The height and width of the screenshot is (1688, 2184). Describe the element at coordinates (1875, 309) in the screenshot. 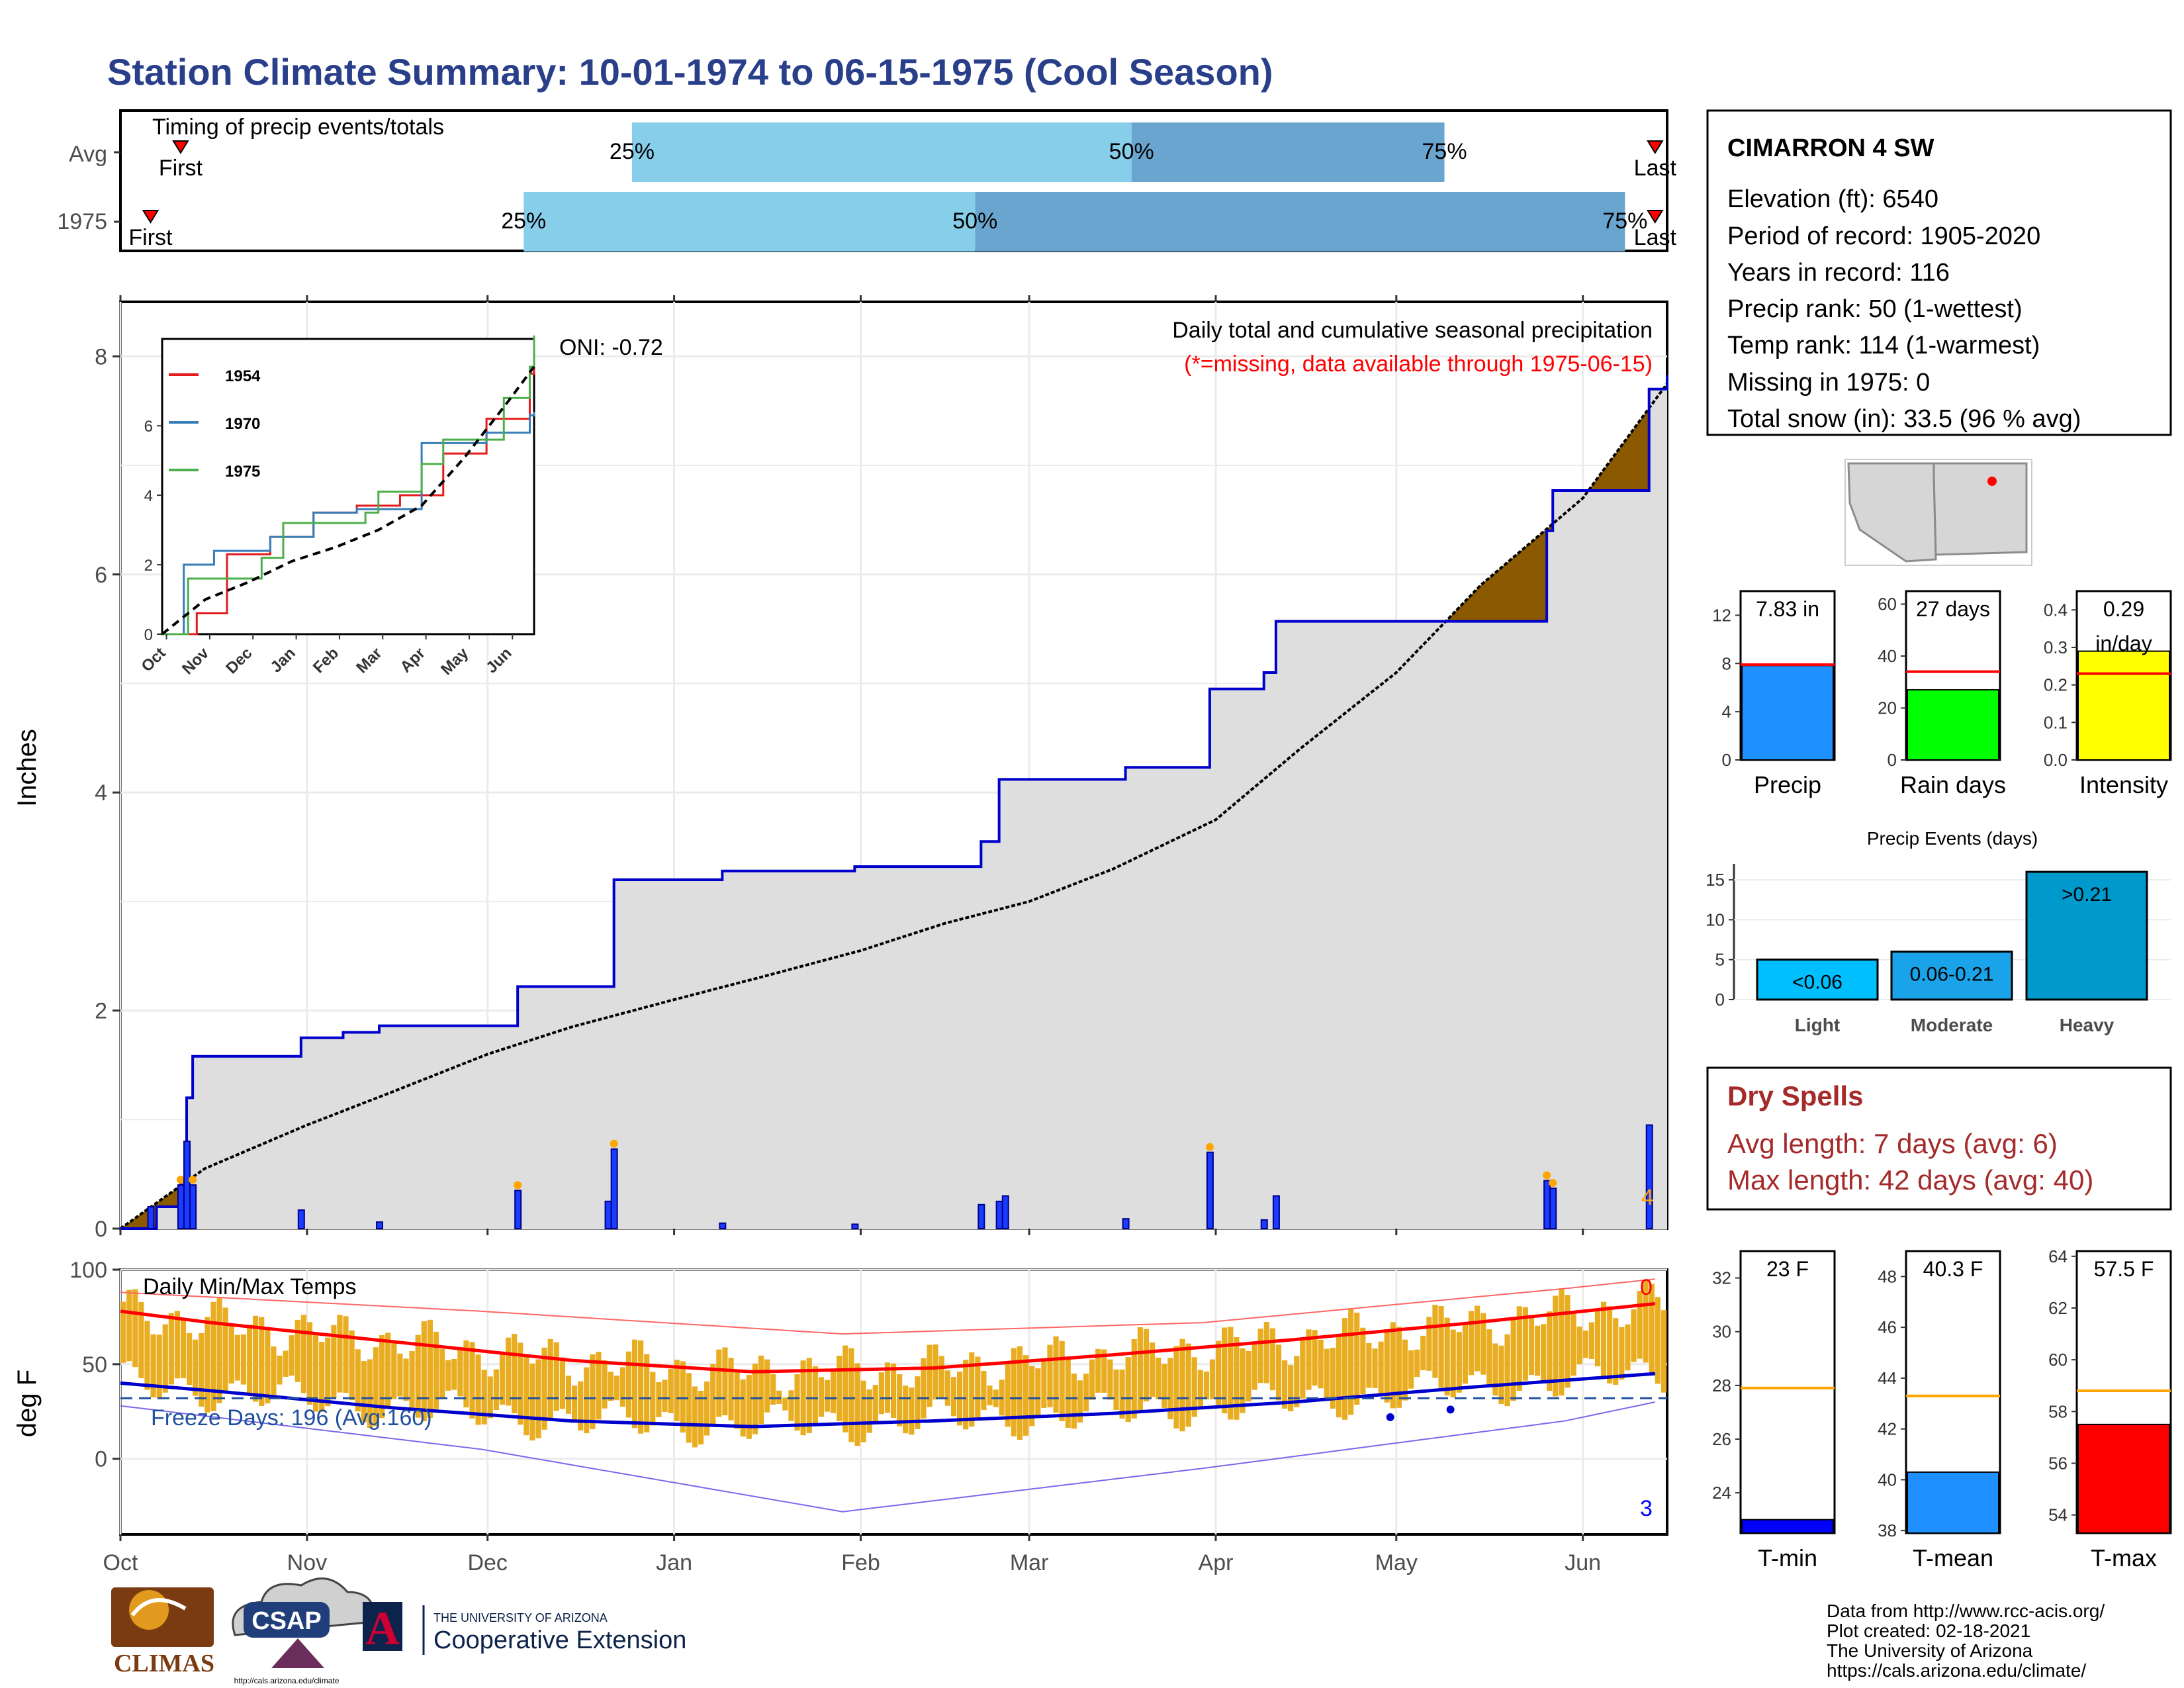

I see `station-line: Precip rank: 50 (1-wettest)` at that location.